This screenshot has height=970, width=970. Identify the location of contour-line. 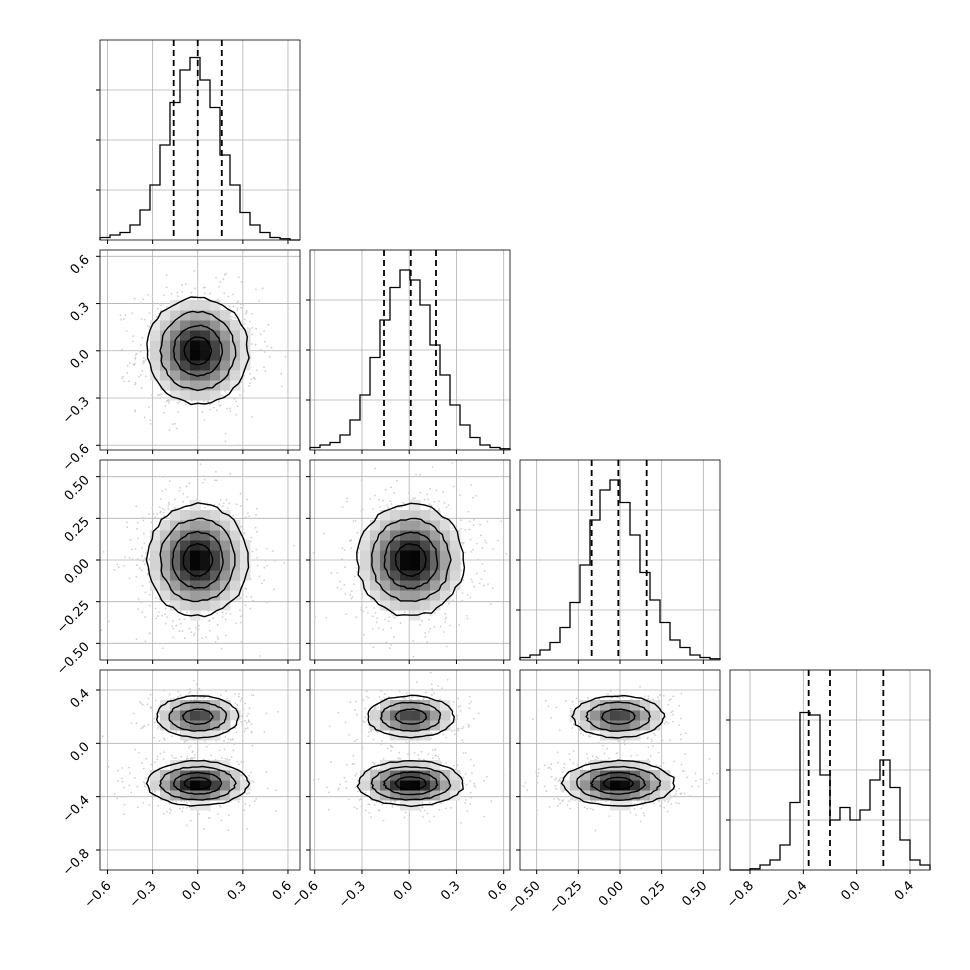
(198, 351).